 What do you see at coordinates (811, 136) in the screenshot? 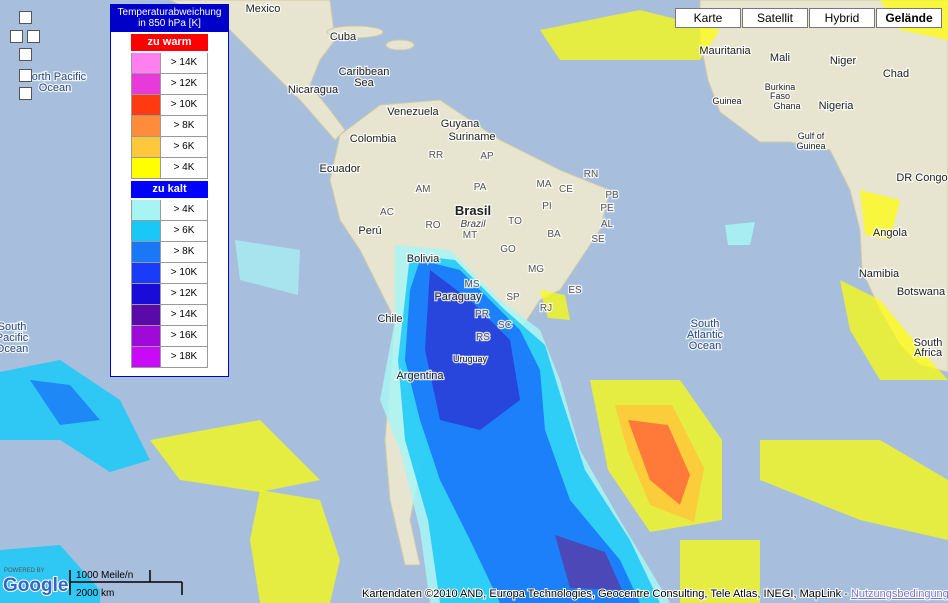
I see `map-label: Gulf of` at bounding box center [811, 136].